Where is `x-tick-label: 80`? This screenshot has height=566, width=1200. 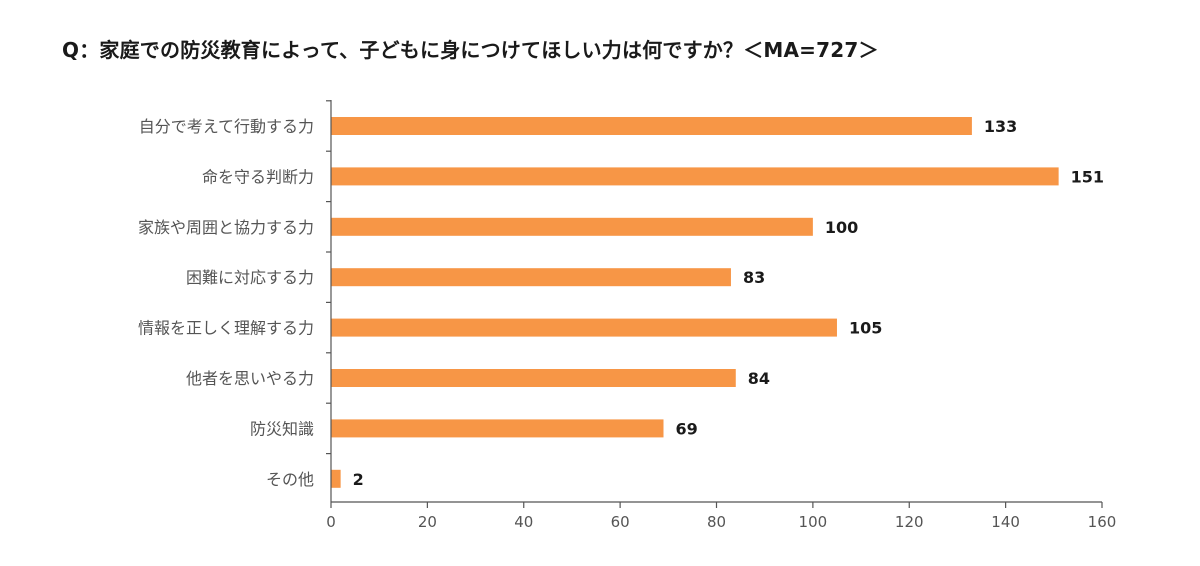 x-tick-label: 80 is located at coordinates (716, 522).